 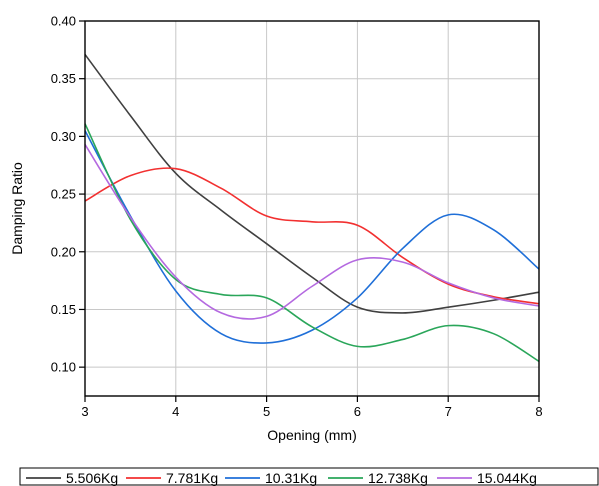 What do you see at coordinates (84, 411) in the screenshot?
I see `x-tick-label: 3` at bounding box center [84, 411].